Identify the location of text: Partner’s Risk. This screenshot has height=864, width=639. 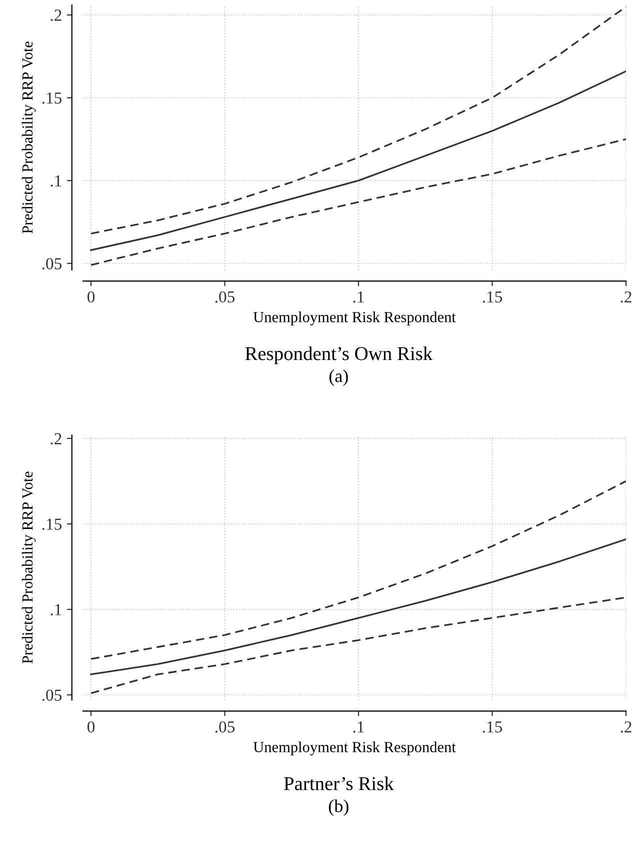
(339, 783).